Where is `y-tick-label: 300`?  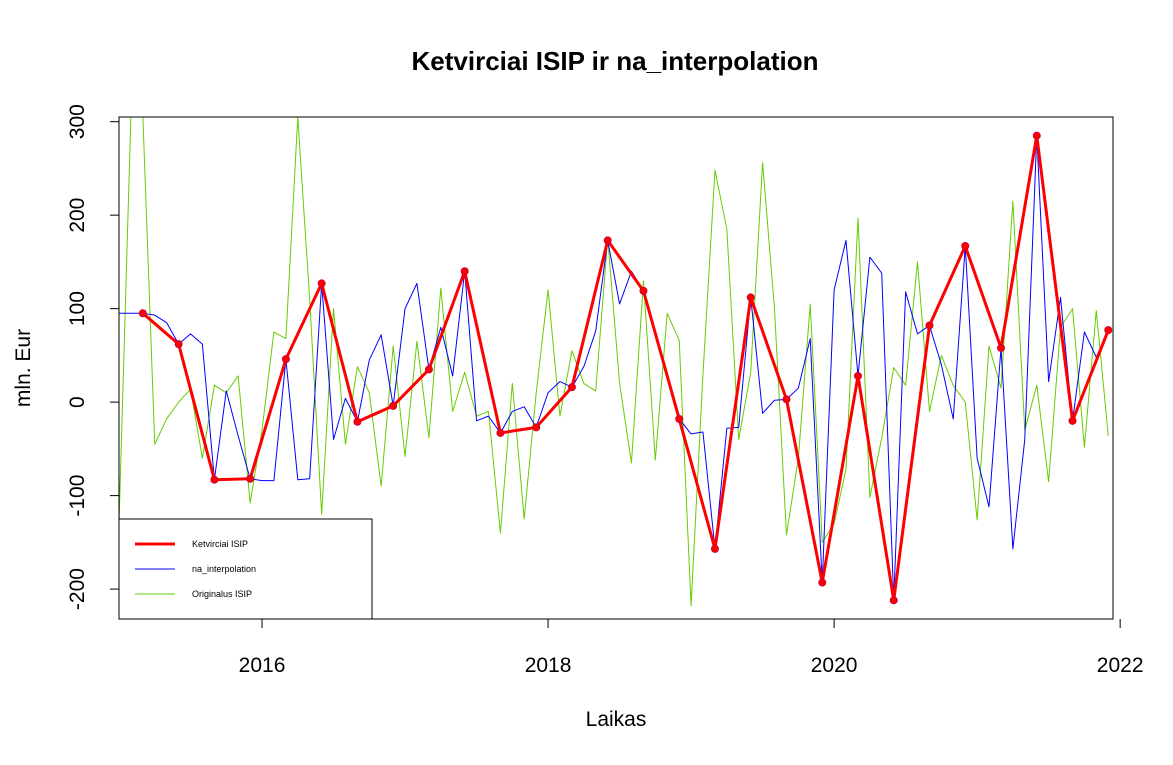
y-tick-label: 300 is located at coordinates (77, 121).